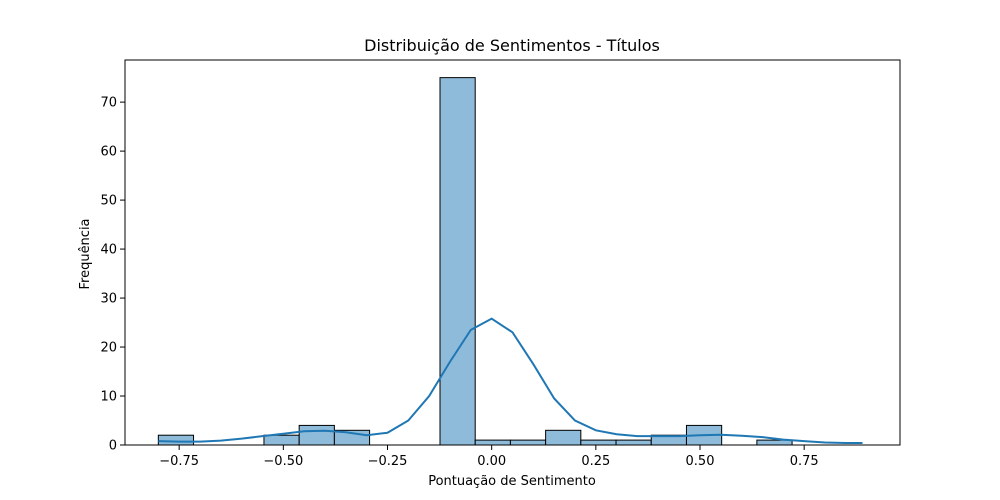 This screenshot has width=1000, height=500. I want to click on x-tick-label: −0.75, so click(179, 461).